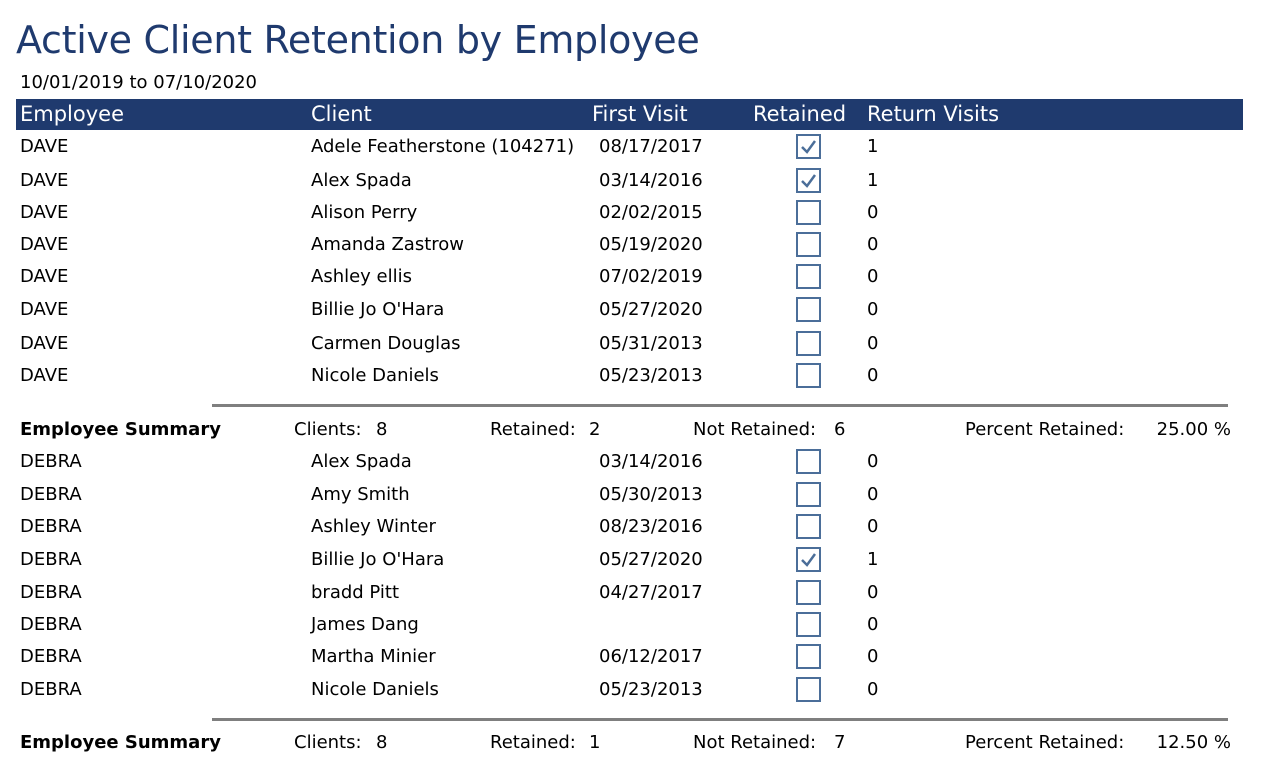  I want to click on column-header-employee: Employee, so click(72, 114).